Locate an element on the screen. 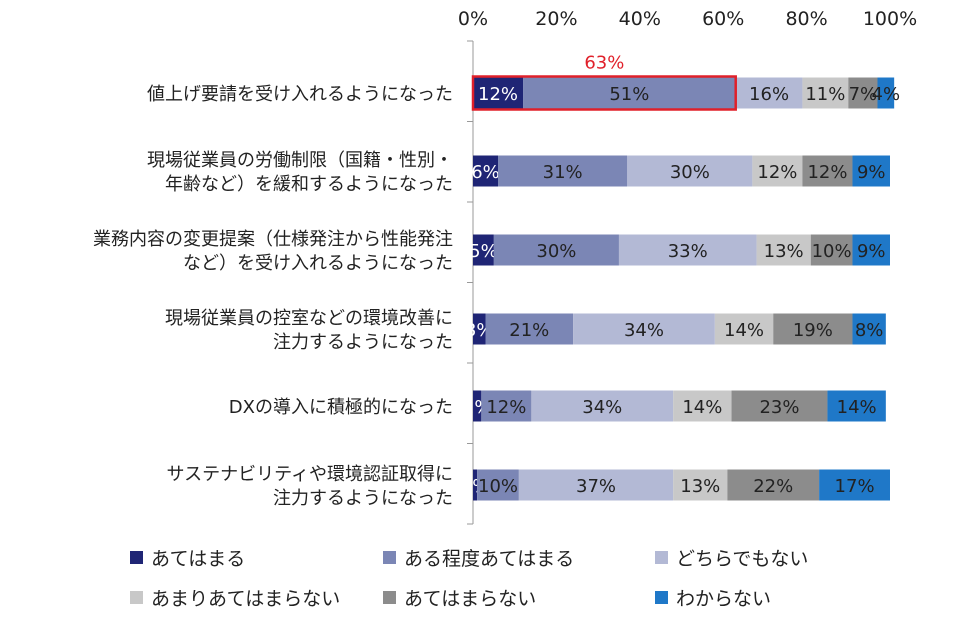 The height and width of the screenshot is (632, 973). data-label: 23% is located at coordinates (779, 407).